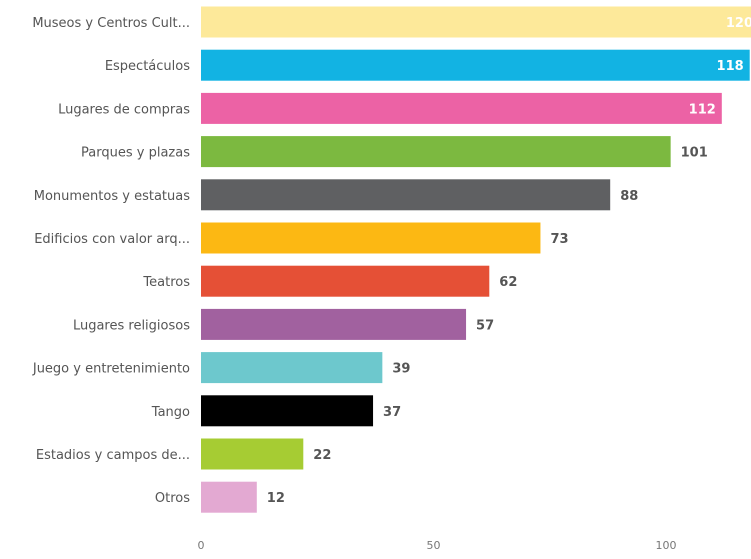  I want to click on category-label: Lugares de compras, so click(124, 109).